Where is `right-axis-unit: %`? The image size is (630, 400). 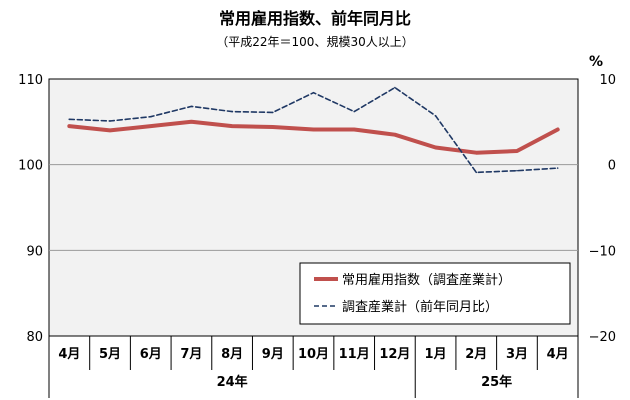
right-axis-unit: % is located at coordinates (596, 62).